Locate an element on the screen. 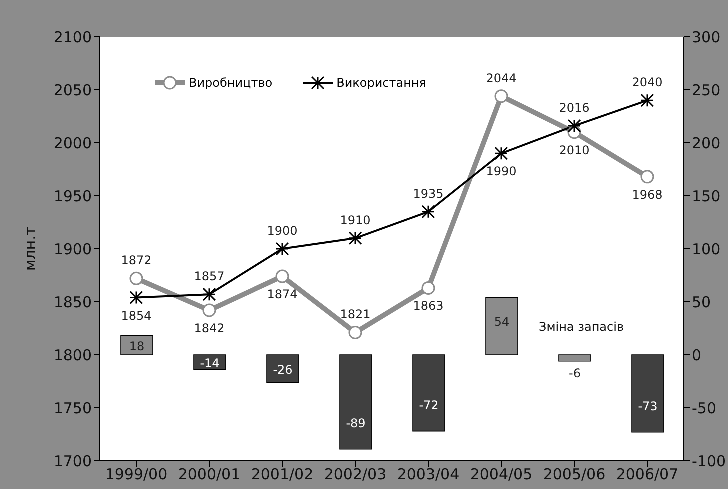  y-tick-label: 2000 is located at coordinates (73, 143).